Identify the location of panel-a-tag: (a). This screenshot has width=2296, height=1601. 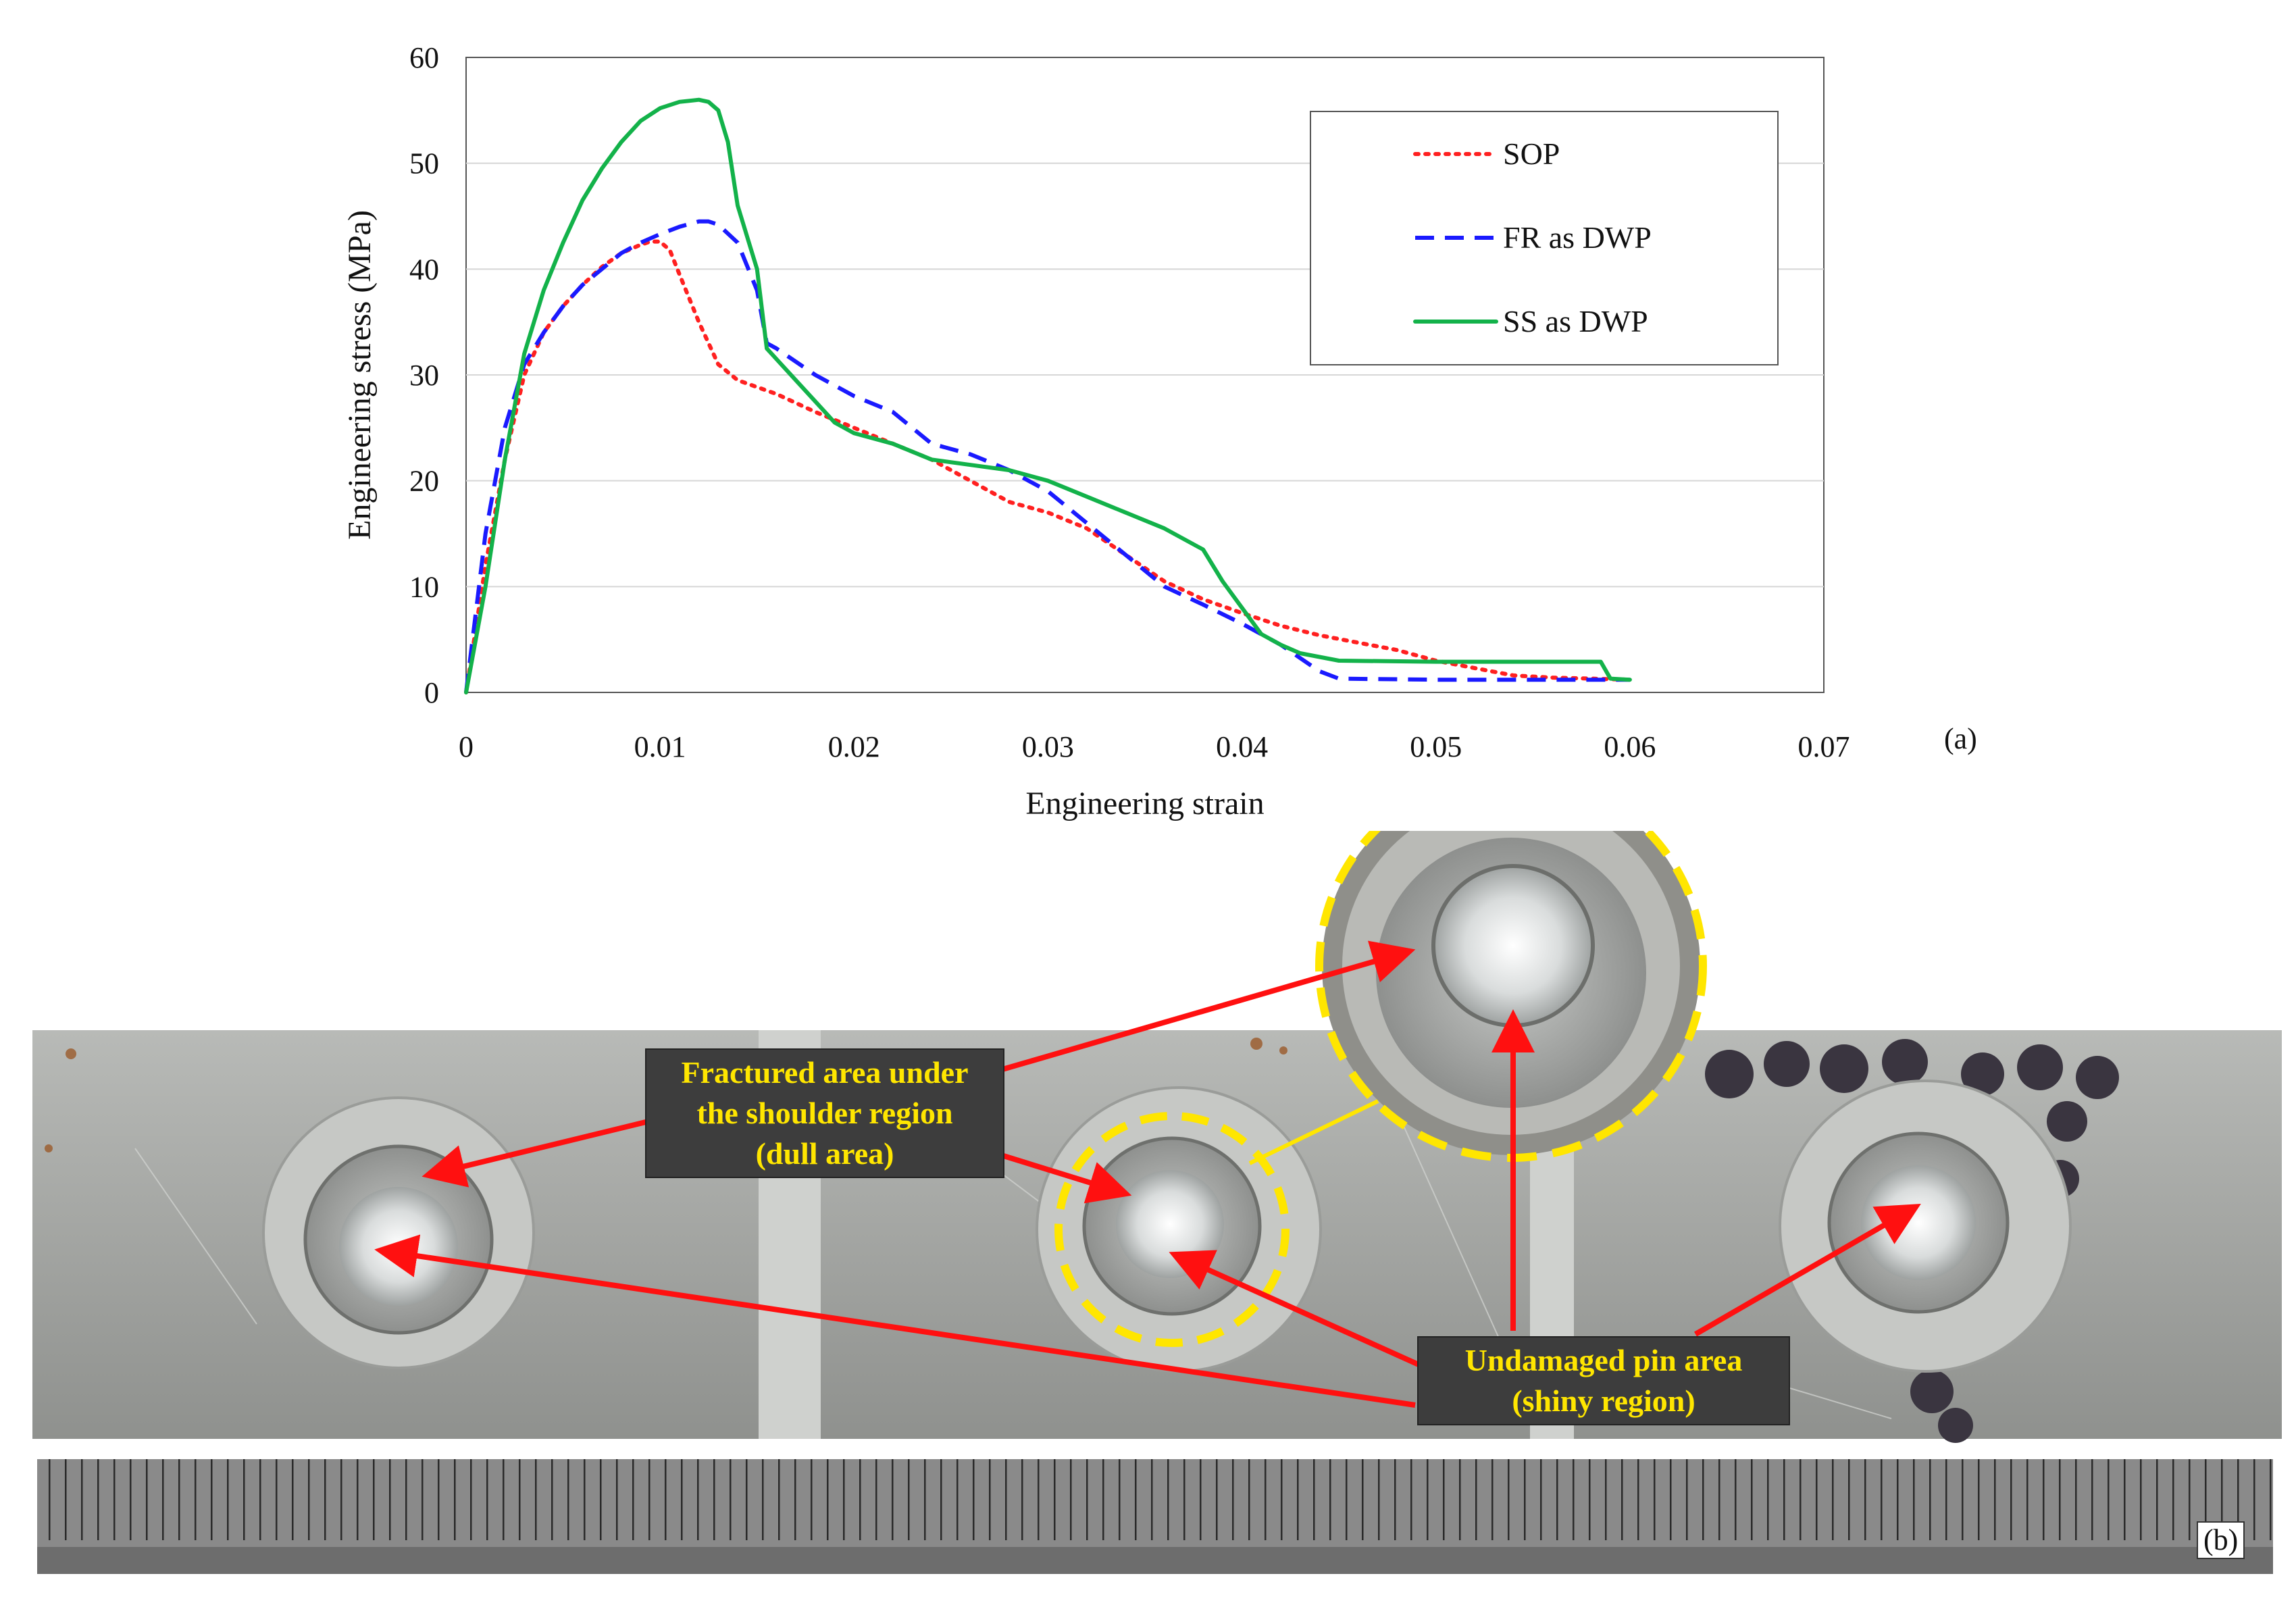
(1960, 739).